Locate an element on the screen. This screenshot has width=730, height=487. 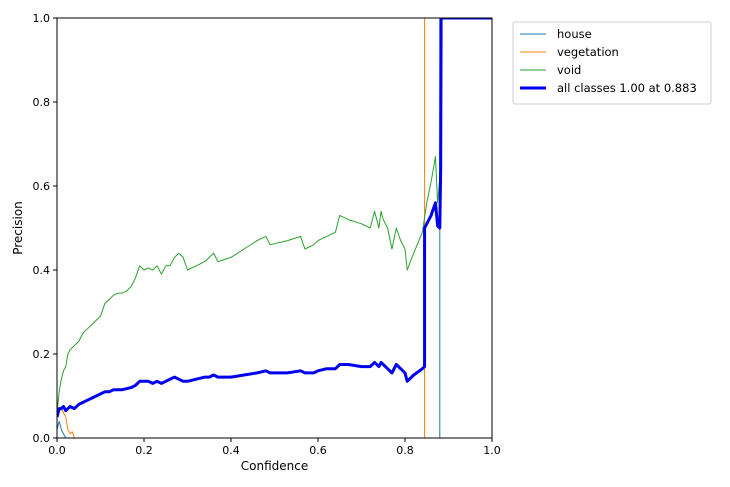
y-tick-label: 0.0 is located at coordinates (42, 438).